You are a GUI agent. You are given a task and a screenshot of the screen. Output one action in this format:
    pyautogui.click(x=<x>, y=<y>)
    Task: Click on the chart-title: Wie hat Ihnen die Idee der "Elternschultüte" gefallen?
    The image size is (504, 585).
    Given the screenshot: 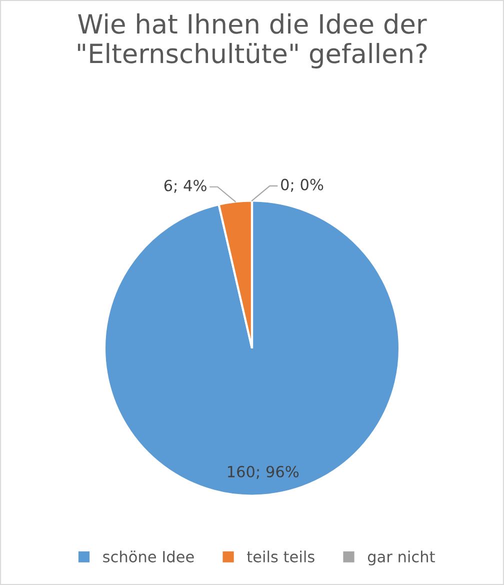 What is the action you would take?
    pyautogui.click(x=252, y=40)
    